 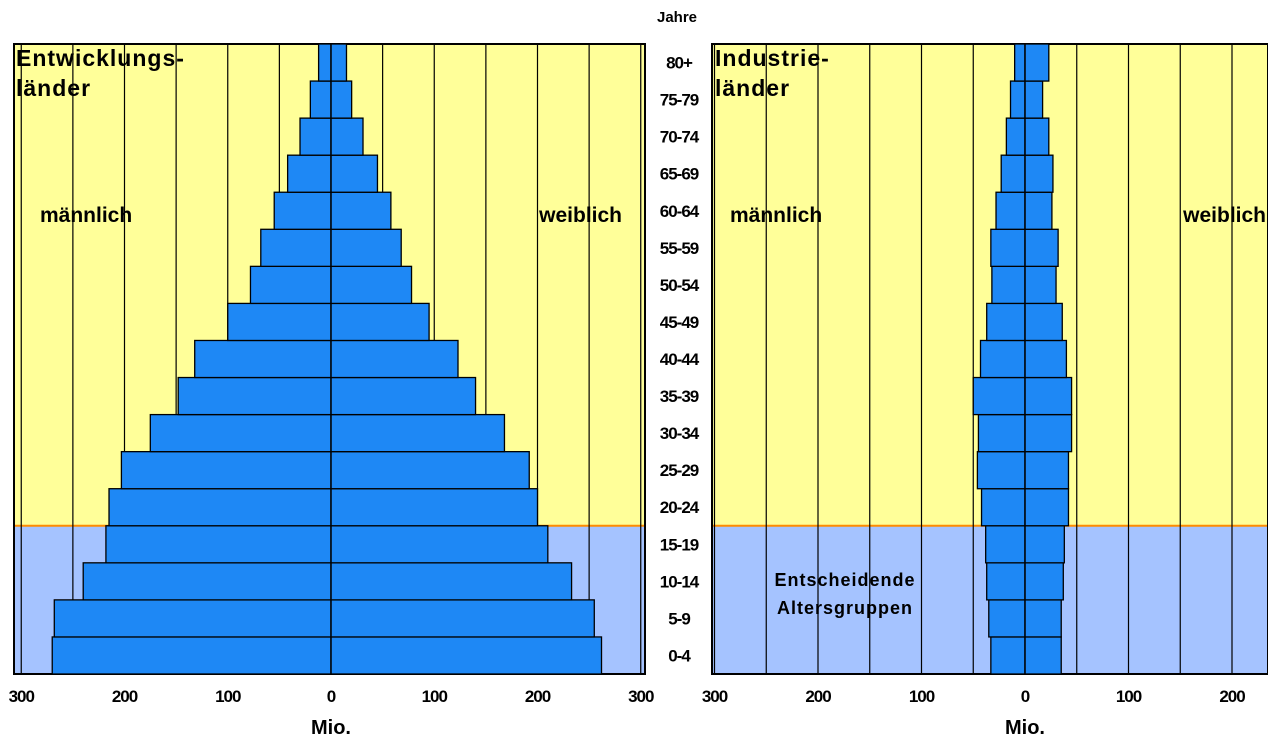 I want to click on age-group-label: 30-34, so click(x=680, y=433).